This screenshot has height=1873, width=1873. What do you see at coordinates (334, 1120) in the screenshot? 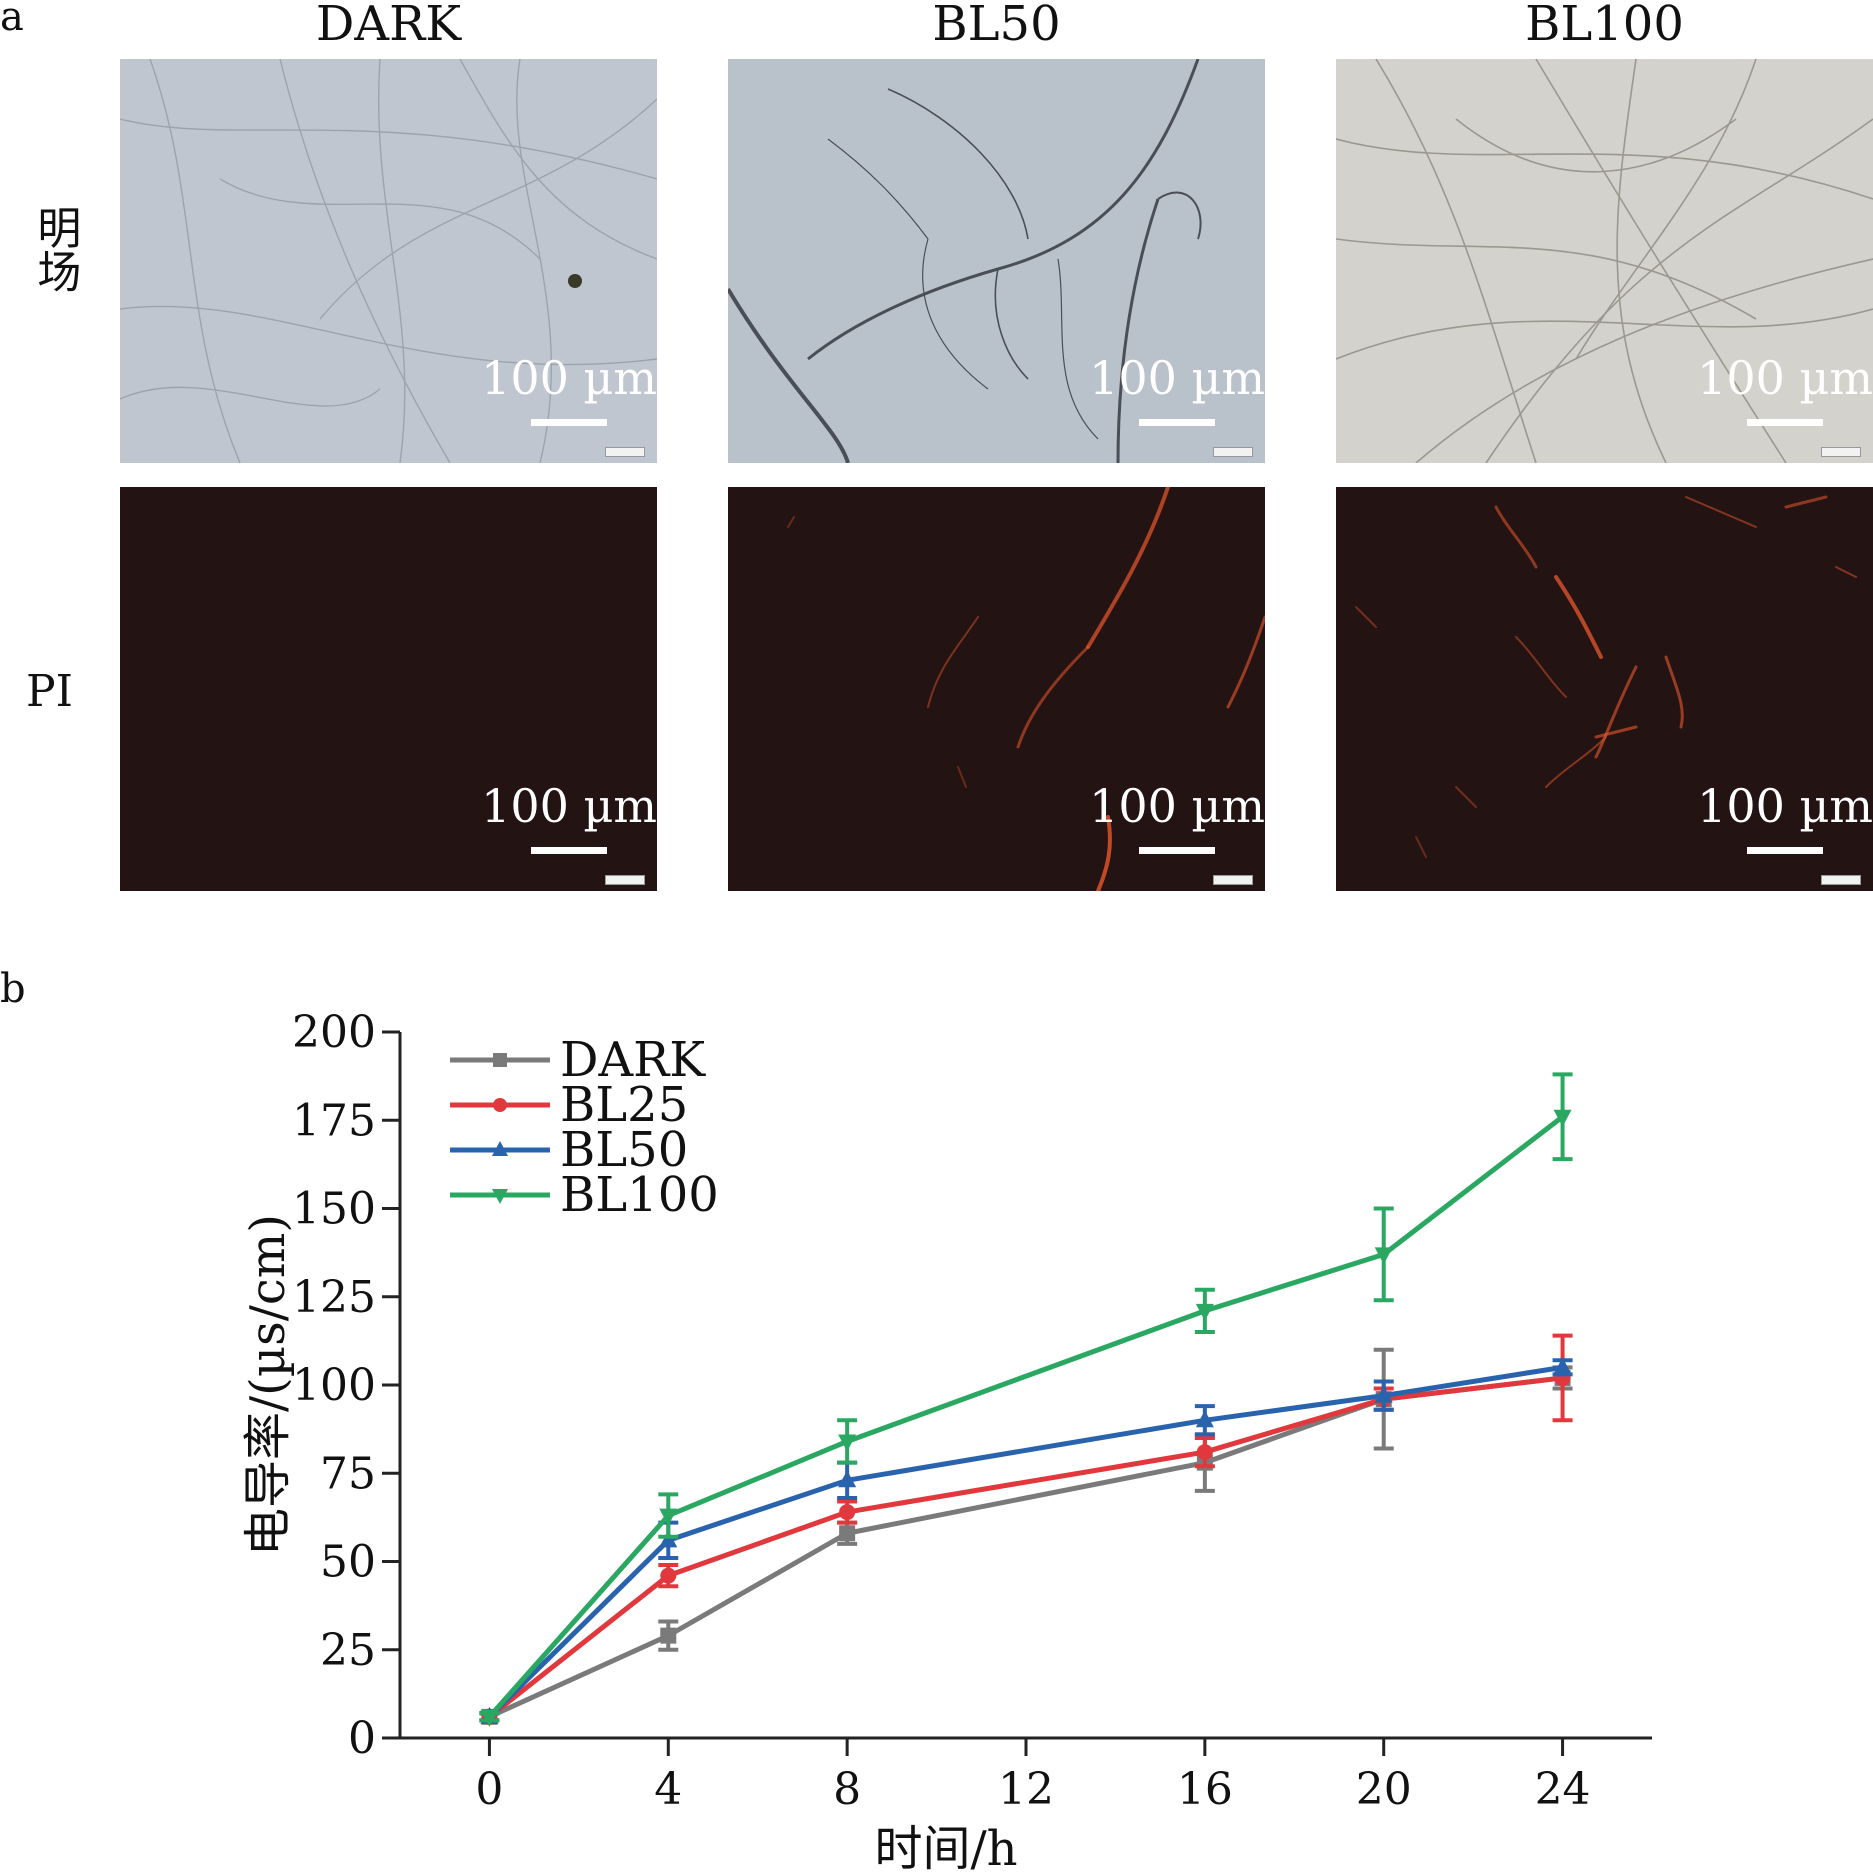
I see `y-tick-label: 175` at bounding box center [334, 1120].